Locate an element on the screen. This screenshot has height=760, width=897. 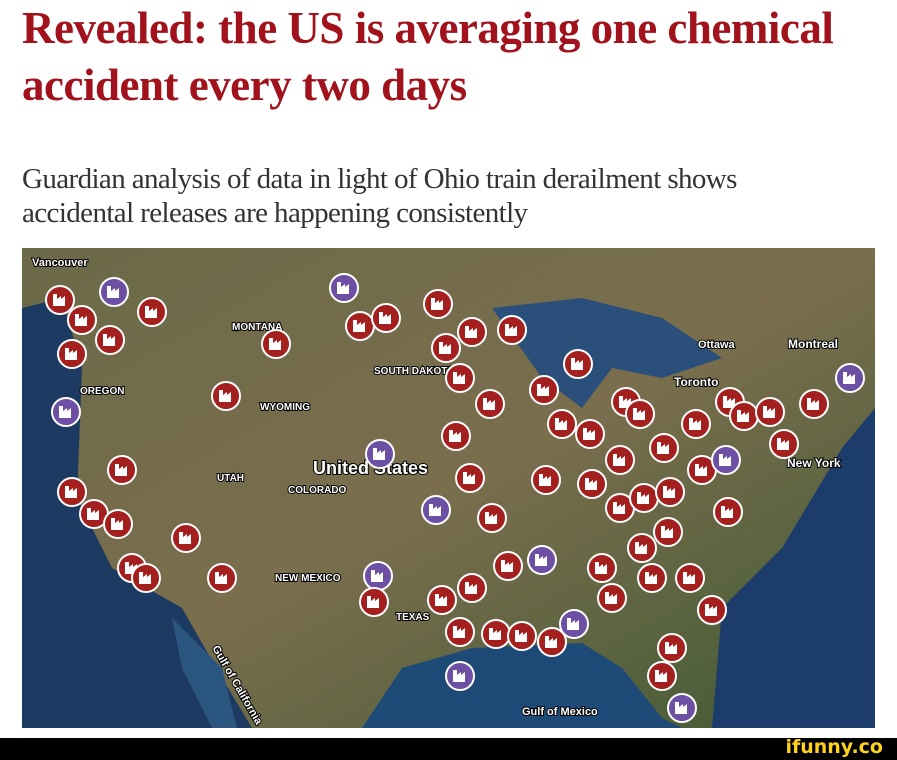
map-label: Ottawa is located at coordinates (717, 345).